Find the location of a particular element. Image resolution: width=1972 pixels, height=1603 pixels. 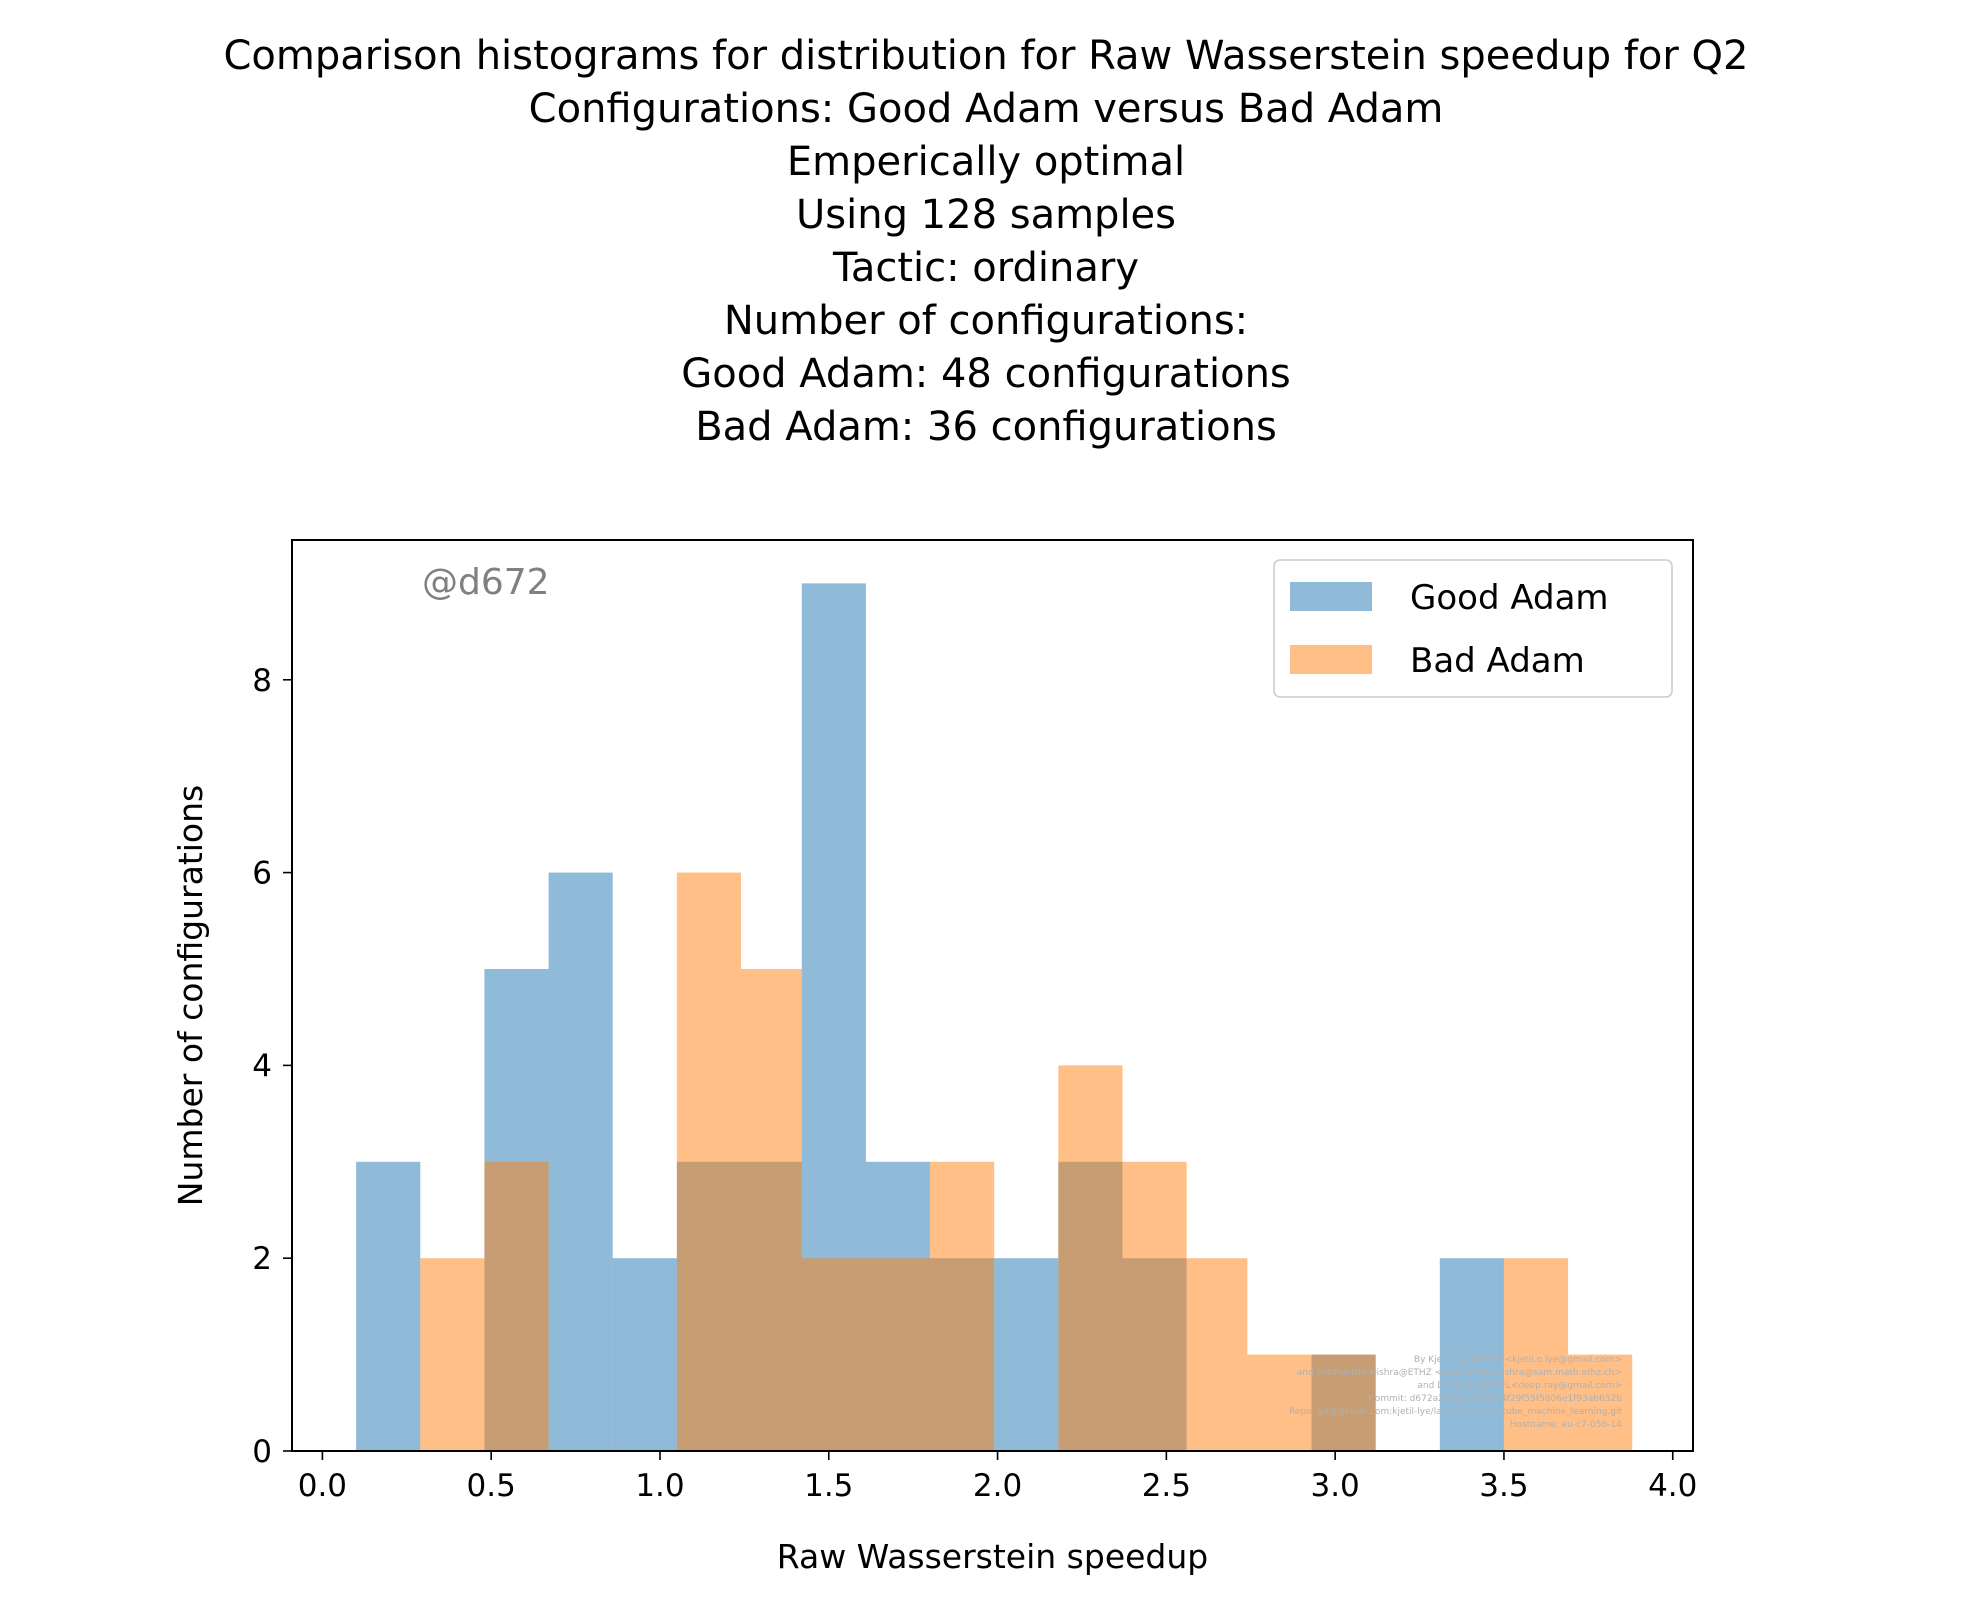

legend-box is located at coordinates (1473, 628).